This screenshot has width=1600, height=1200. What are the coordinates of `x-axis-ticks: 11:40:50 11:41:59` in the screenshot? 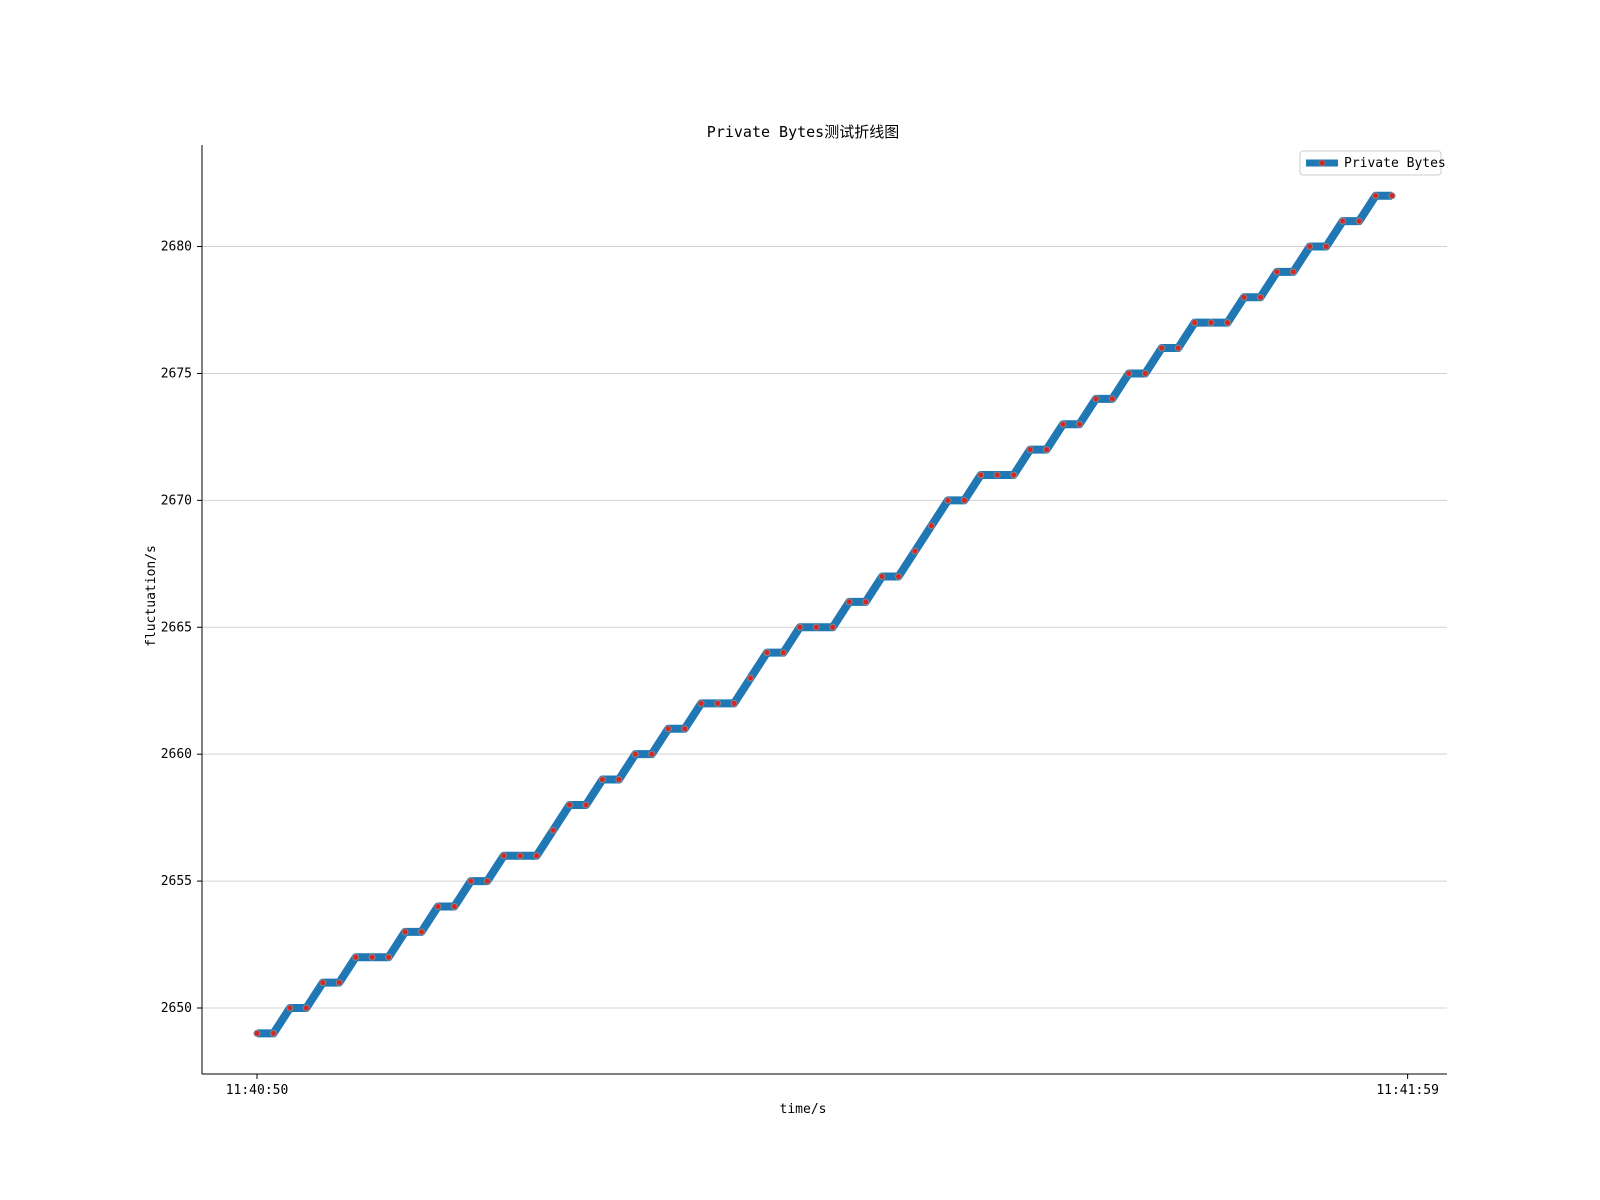 It's located at (832, 1086).